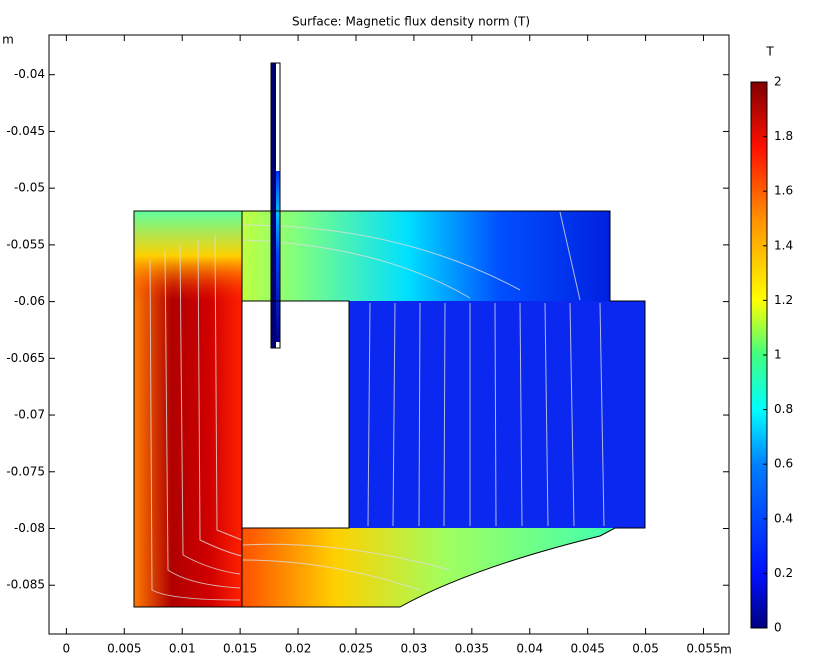  I want to click on air-gap, so click(295, 414).